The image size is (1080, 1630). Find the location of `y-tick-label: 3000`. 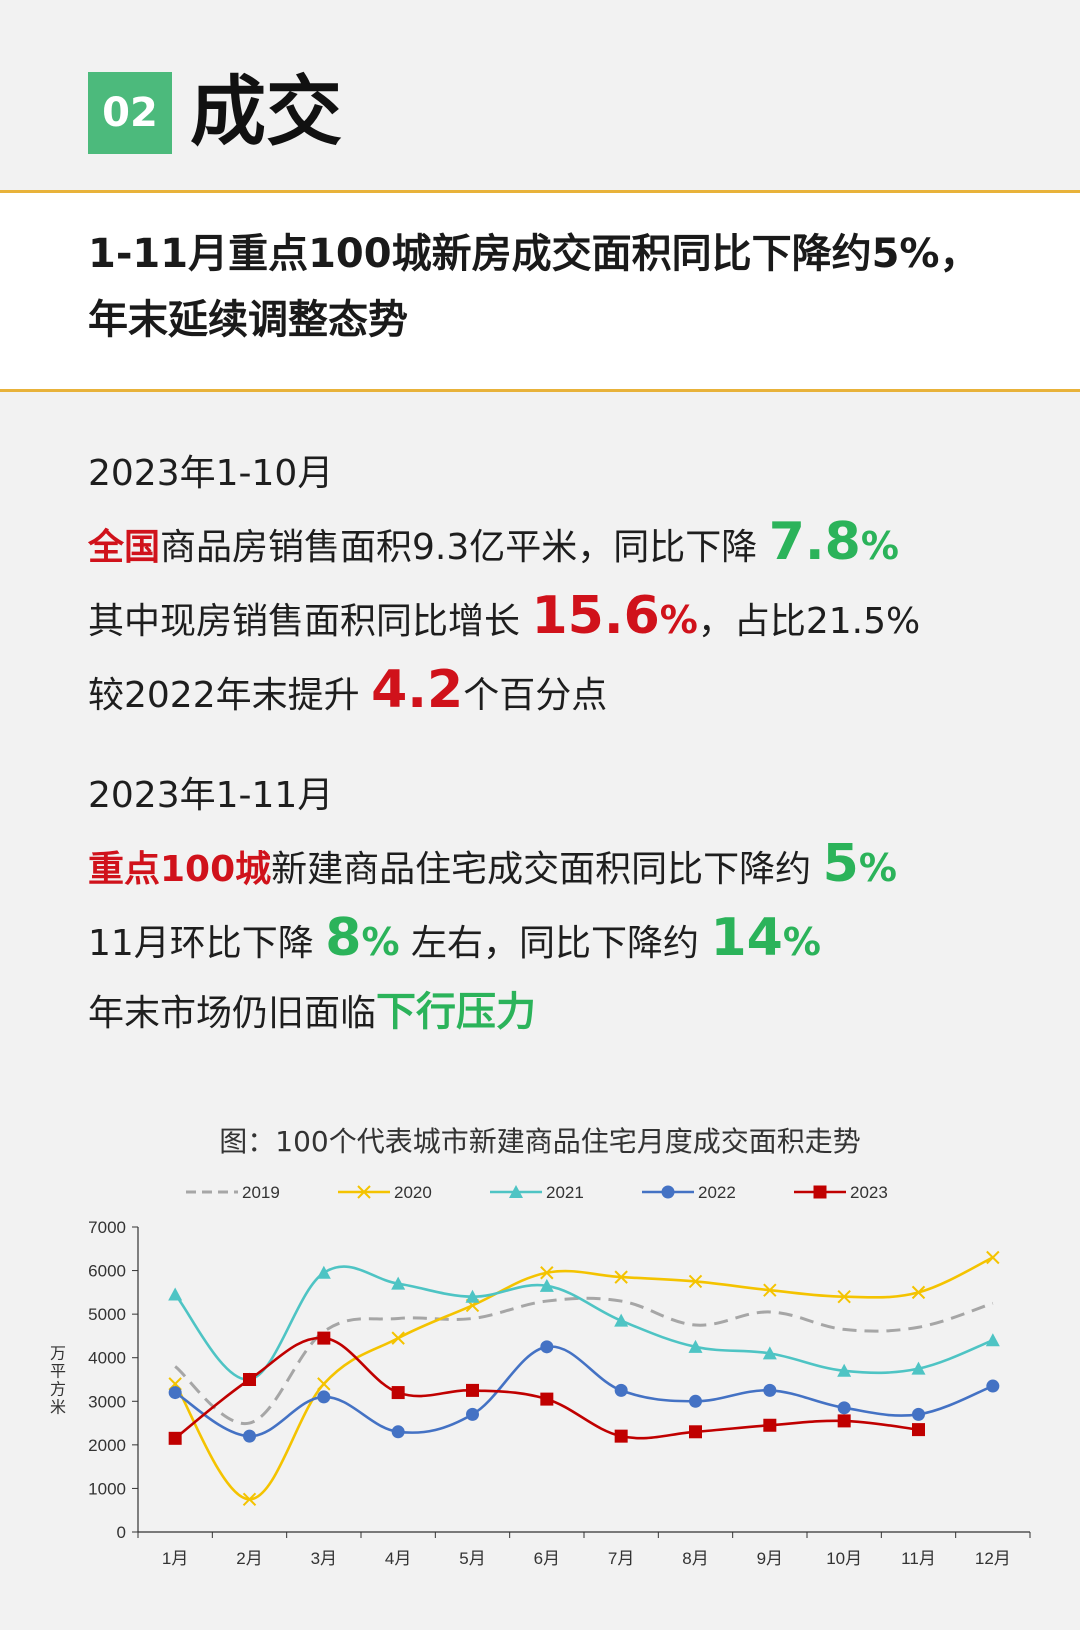

y-tick-label: 3000 is located at coordinates (107, 1401).